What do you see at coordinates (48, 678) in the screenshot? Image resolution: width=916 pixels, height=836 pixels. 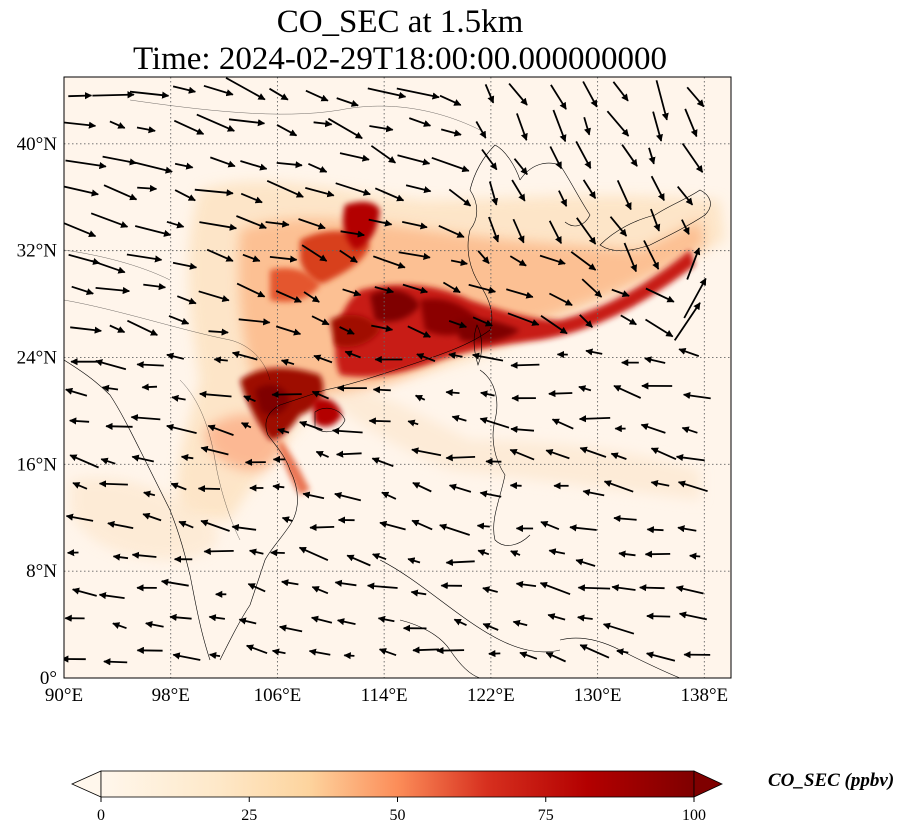 I see `lat-tick-label: 0°` at bounding box center [48, 678].